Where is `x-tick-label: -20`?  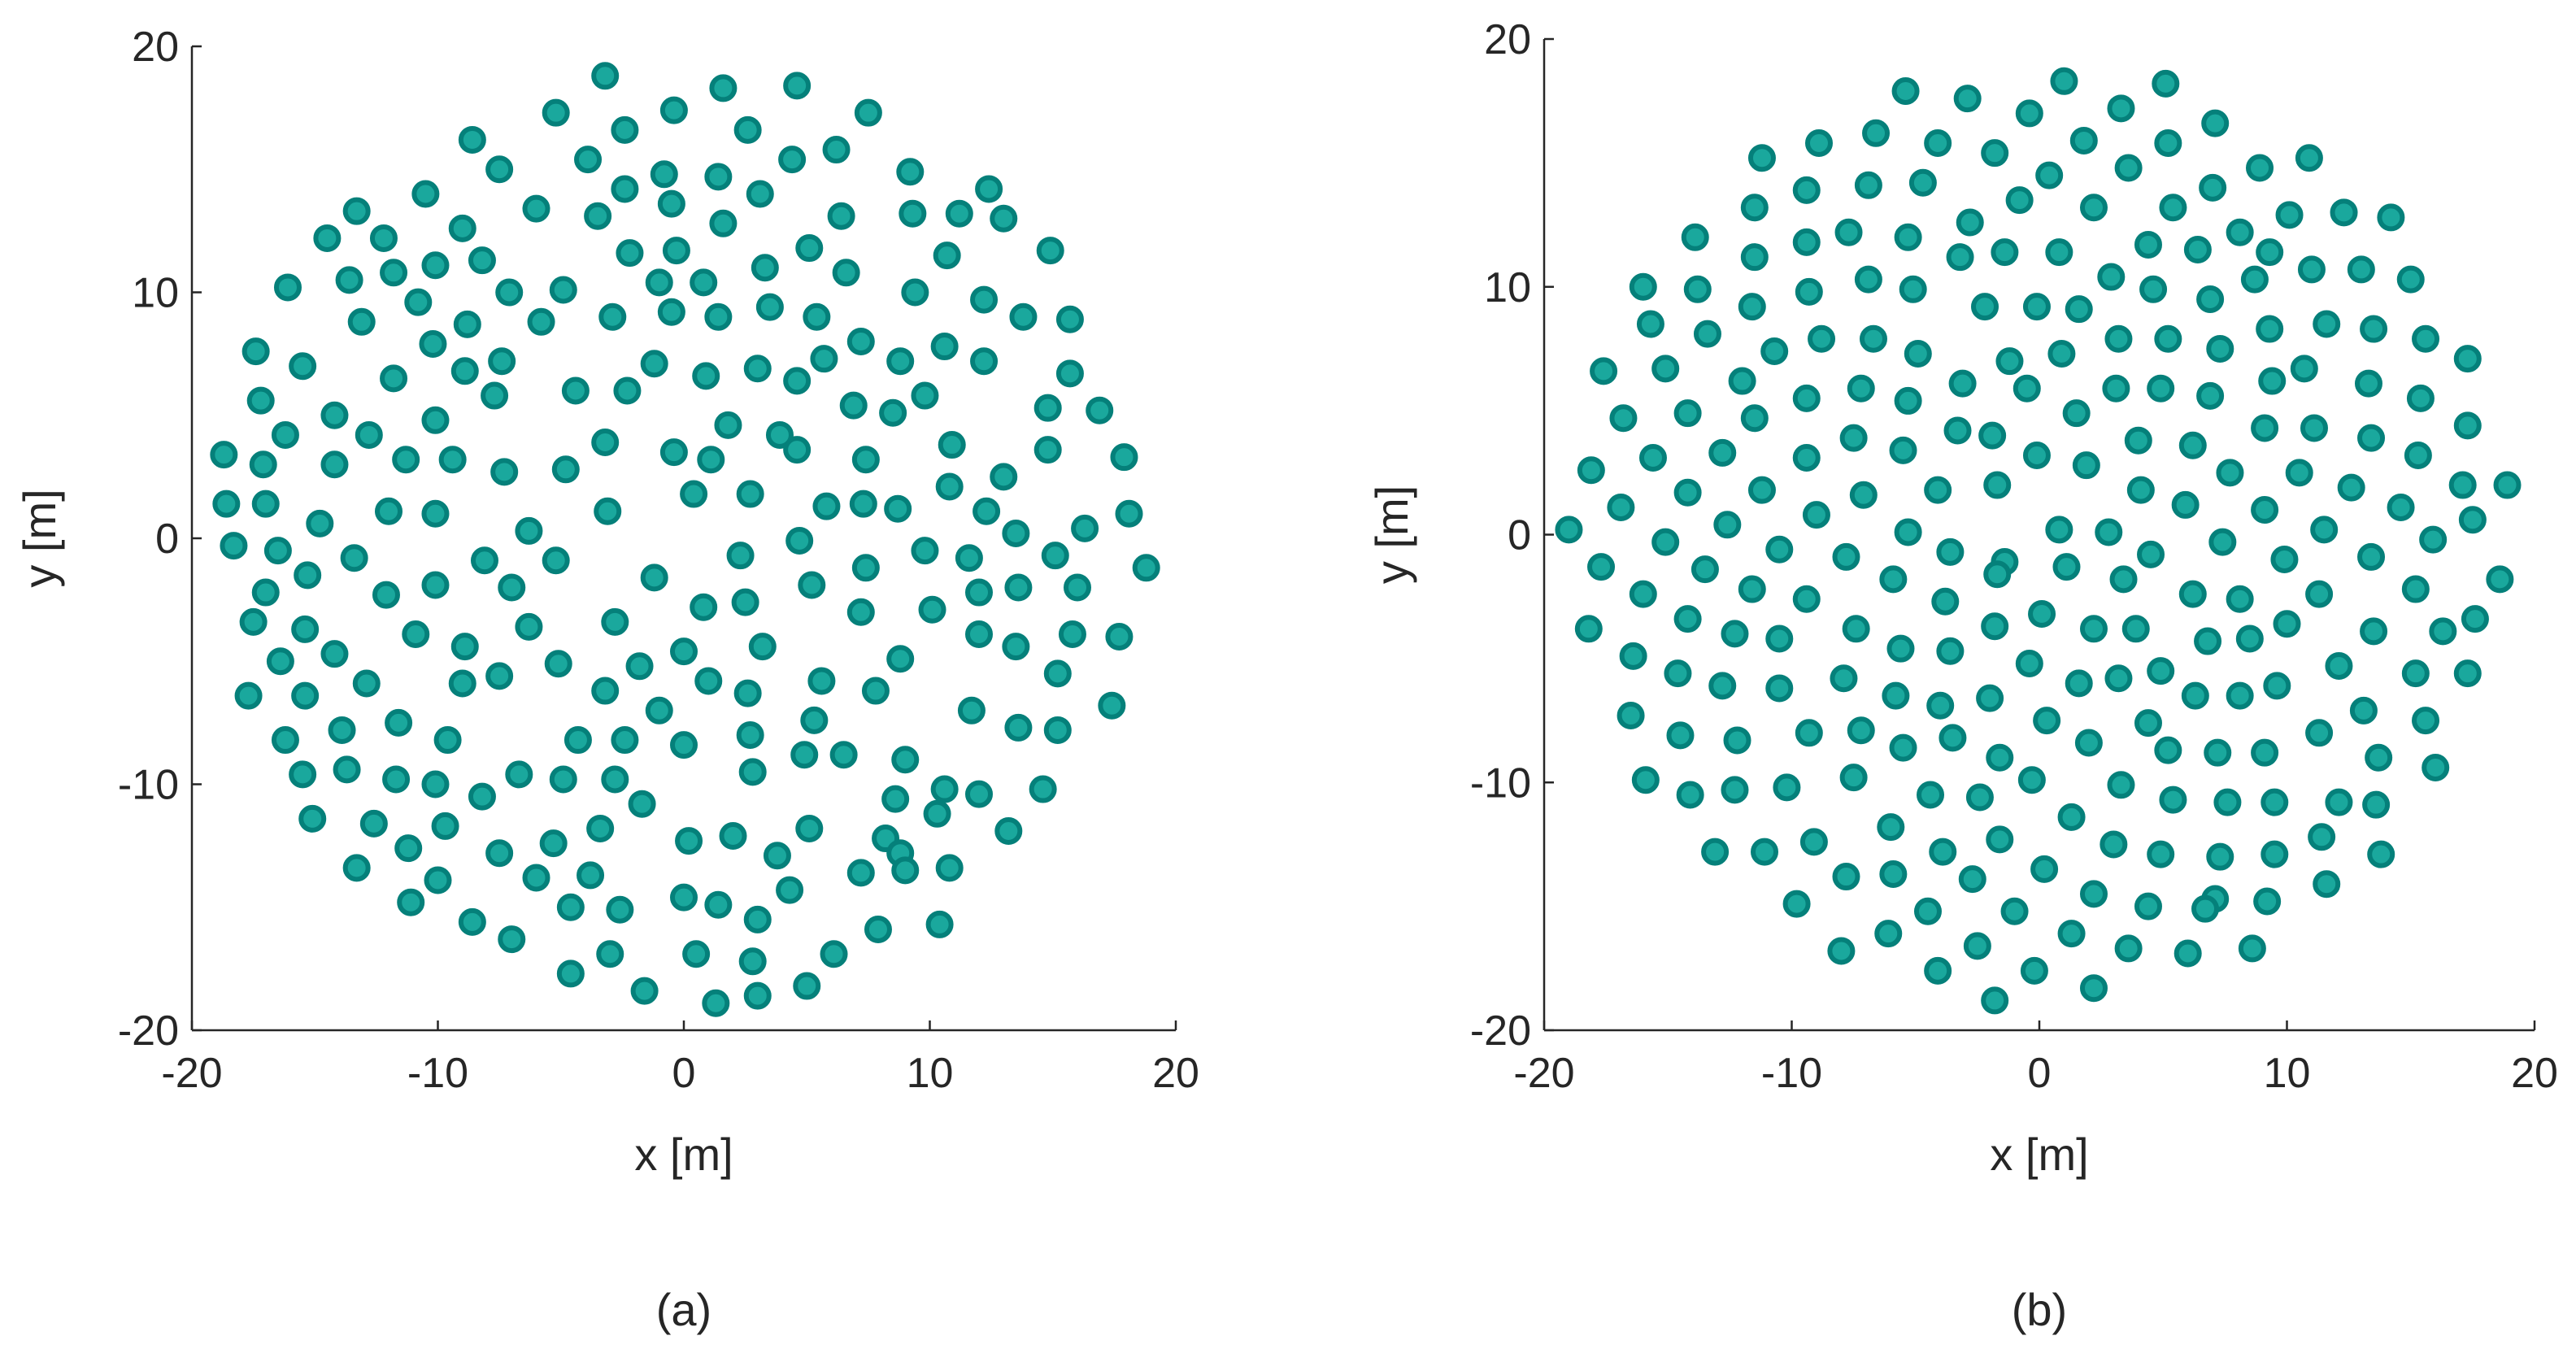
x-tick-label: -20 is located at coordinates (1544, 1073).